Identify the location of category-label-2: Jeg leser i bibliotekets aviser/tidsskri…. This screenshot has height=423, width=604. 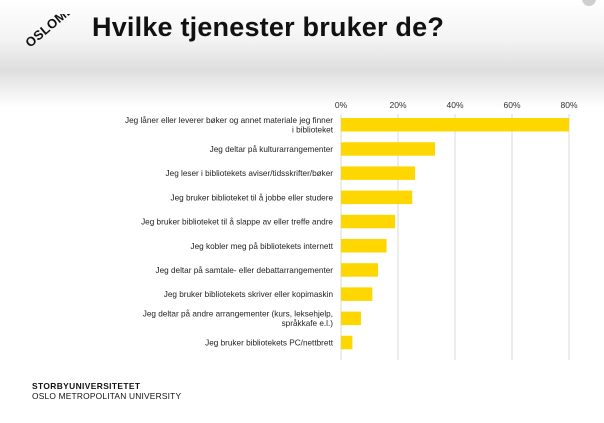
(250, 173).